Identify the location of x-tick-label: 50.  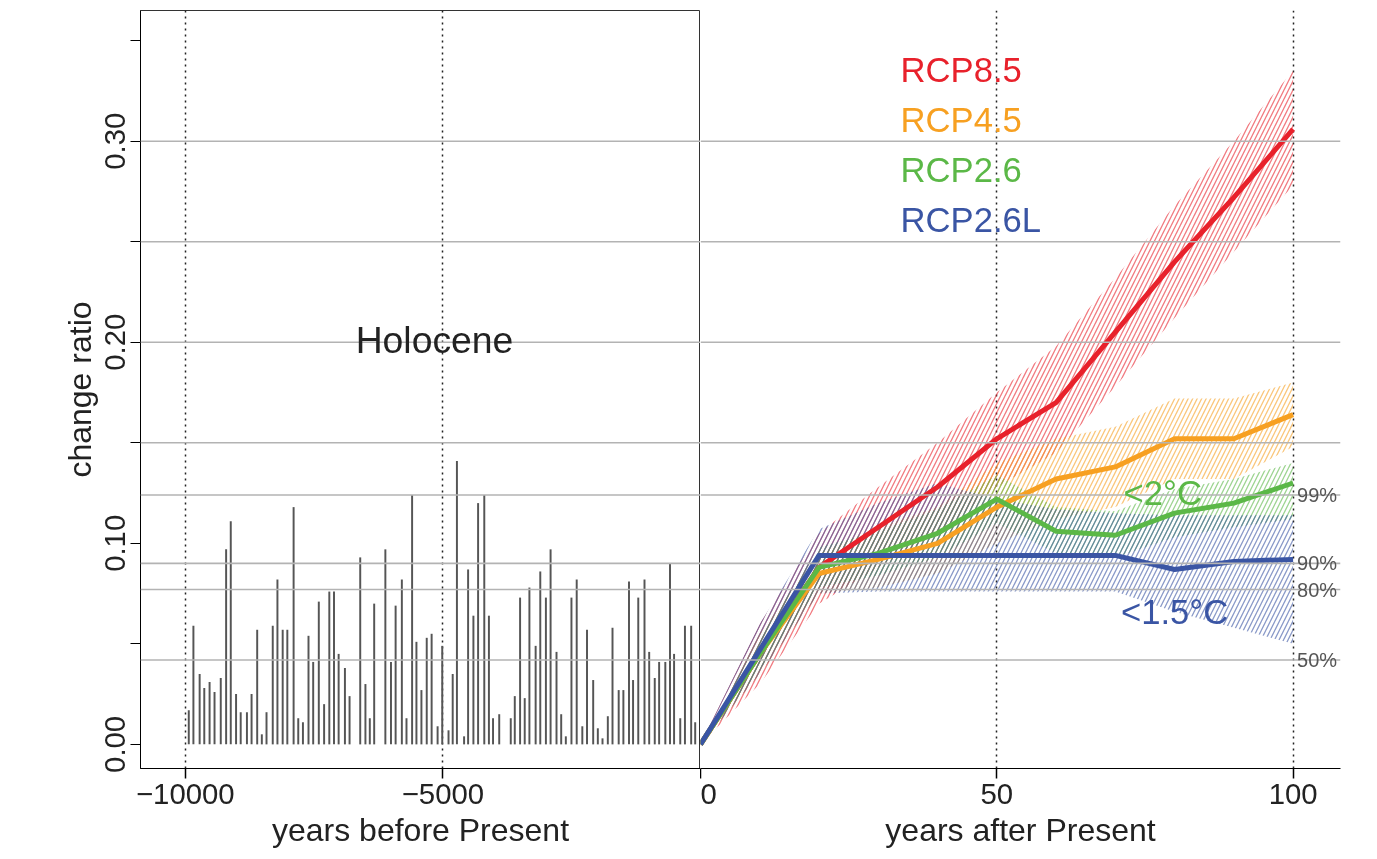
(997, 793).